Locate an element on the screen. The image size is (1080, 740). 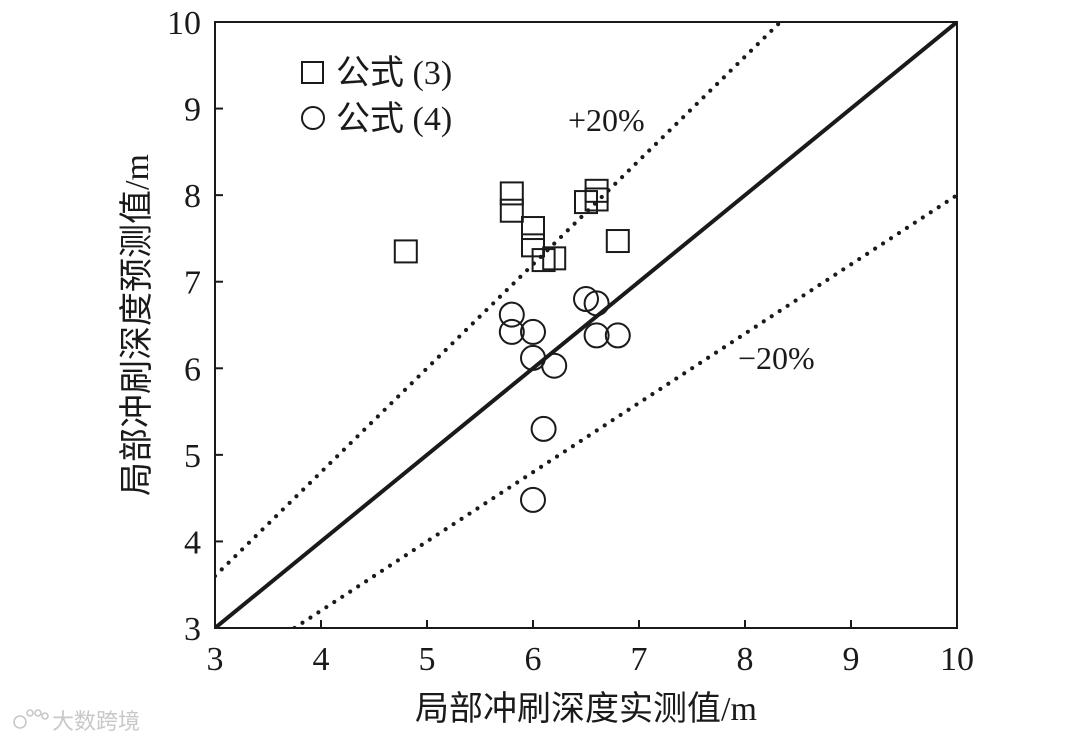
x-tick-label: 5 is located at coordinates (427, 659).